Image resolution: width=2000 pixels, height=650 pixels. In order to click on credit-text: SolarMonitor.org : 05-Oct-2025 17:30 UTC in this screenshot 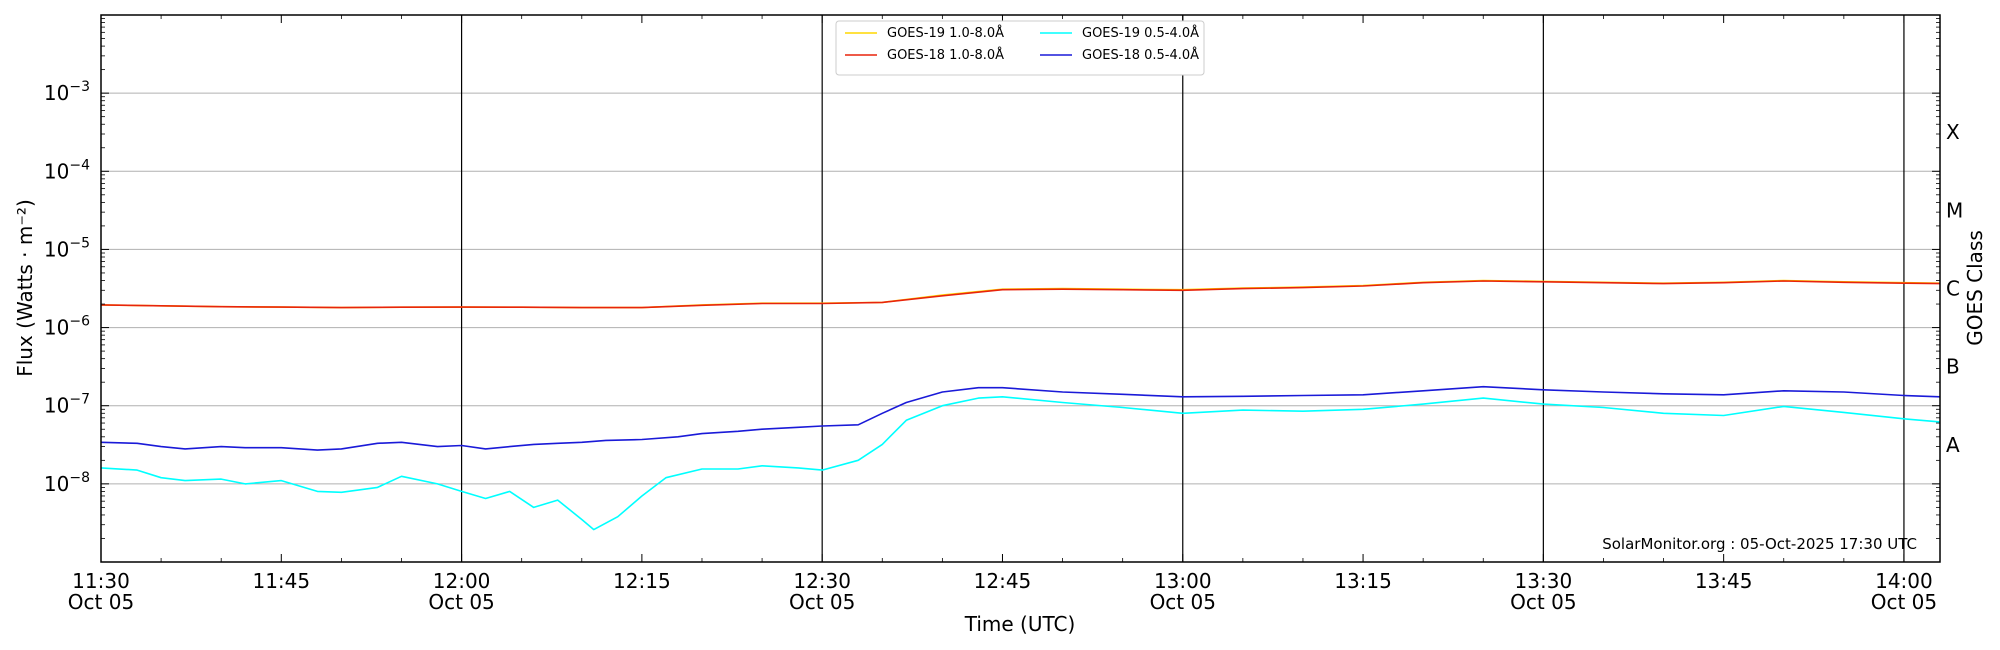, I will do `click(1759, 544)`.